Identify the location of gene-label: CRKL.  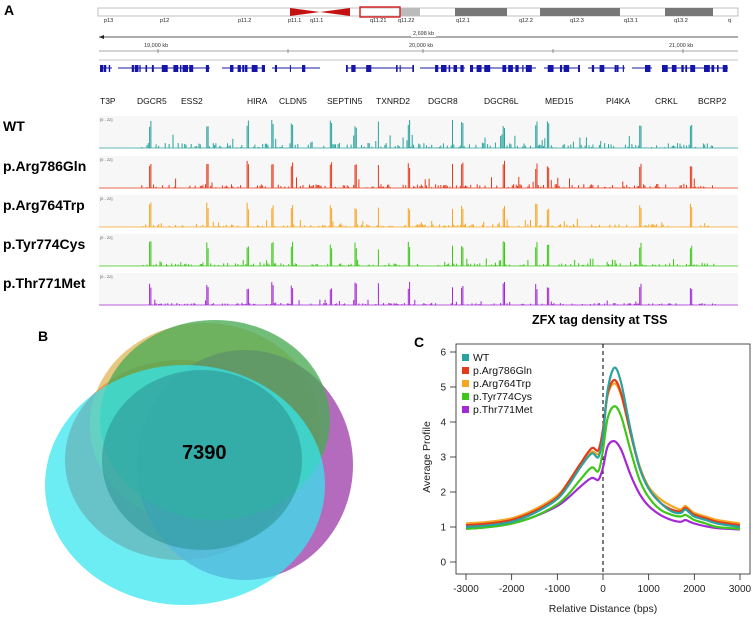
(666, 101).